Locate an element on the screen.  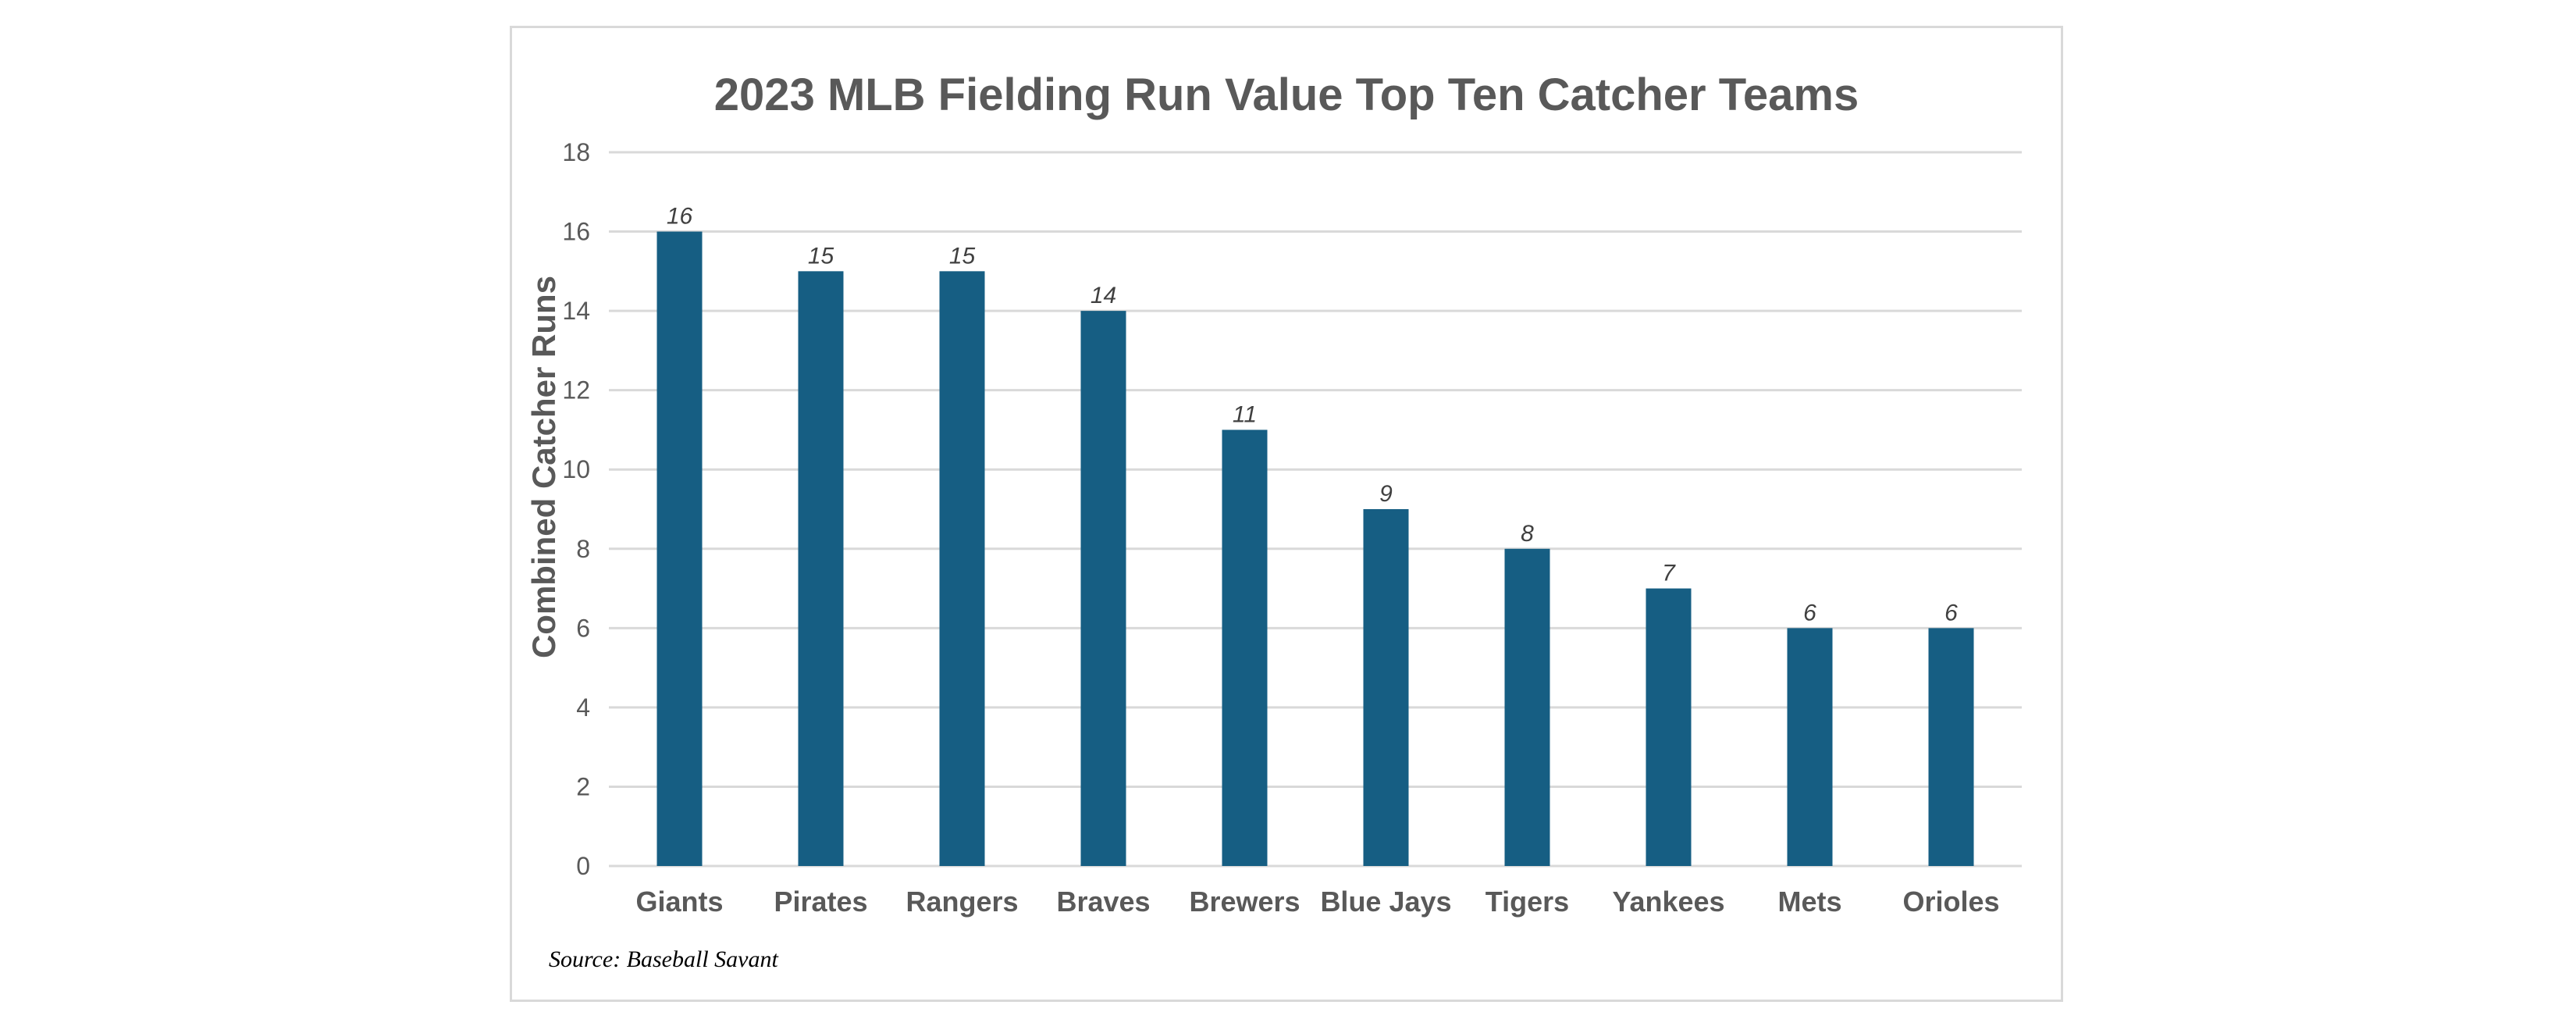
y-tick-label: 18 is located at coordinates (576, 152).